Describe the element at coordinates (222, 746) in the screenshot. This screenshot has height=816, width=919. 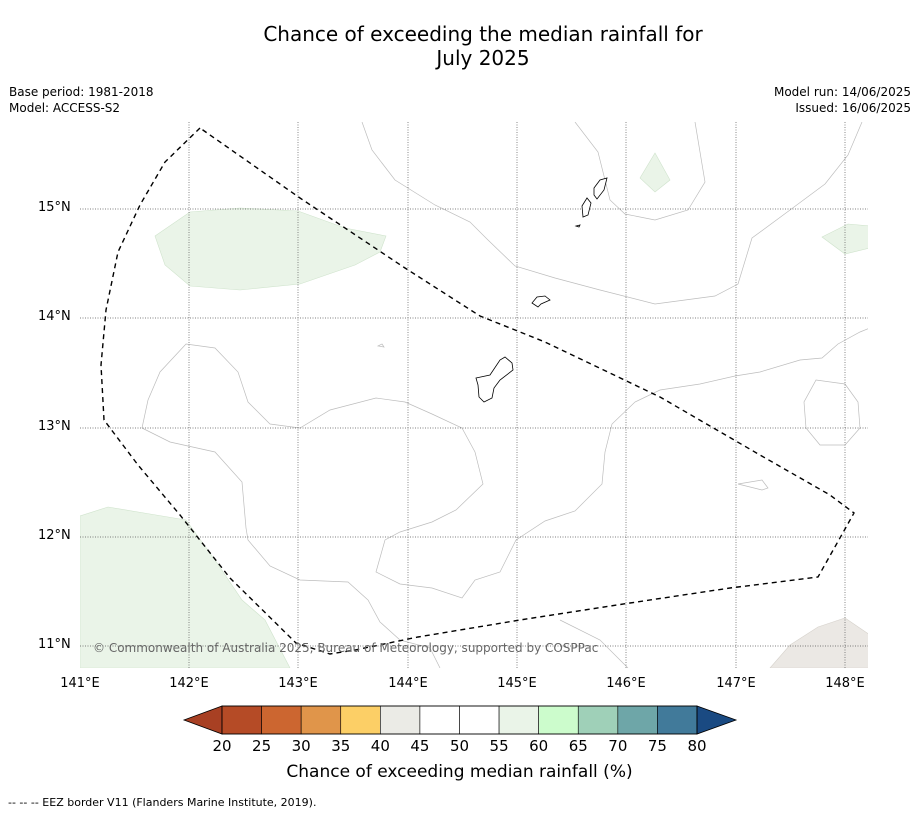
I see `colorbar-label: 20` at that location.